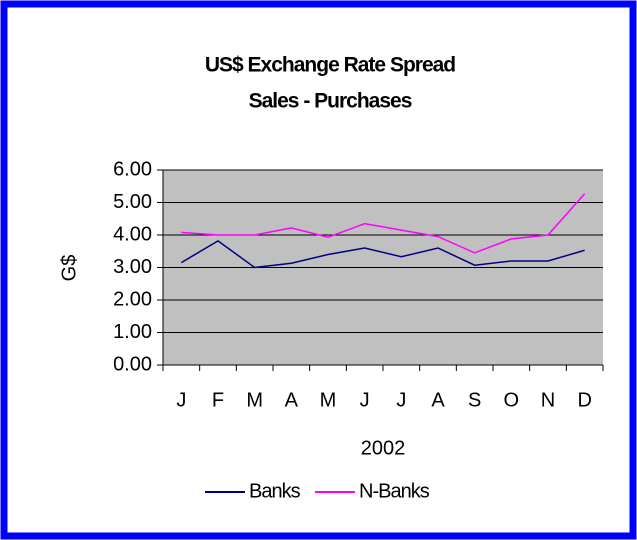  Describe the element at coordinates (132, 299) in the screenshot. I see `y-tick-label: 2.00` at that location.